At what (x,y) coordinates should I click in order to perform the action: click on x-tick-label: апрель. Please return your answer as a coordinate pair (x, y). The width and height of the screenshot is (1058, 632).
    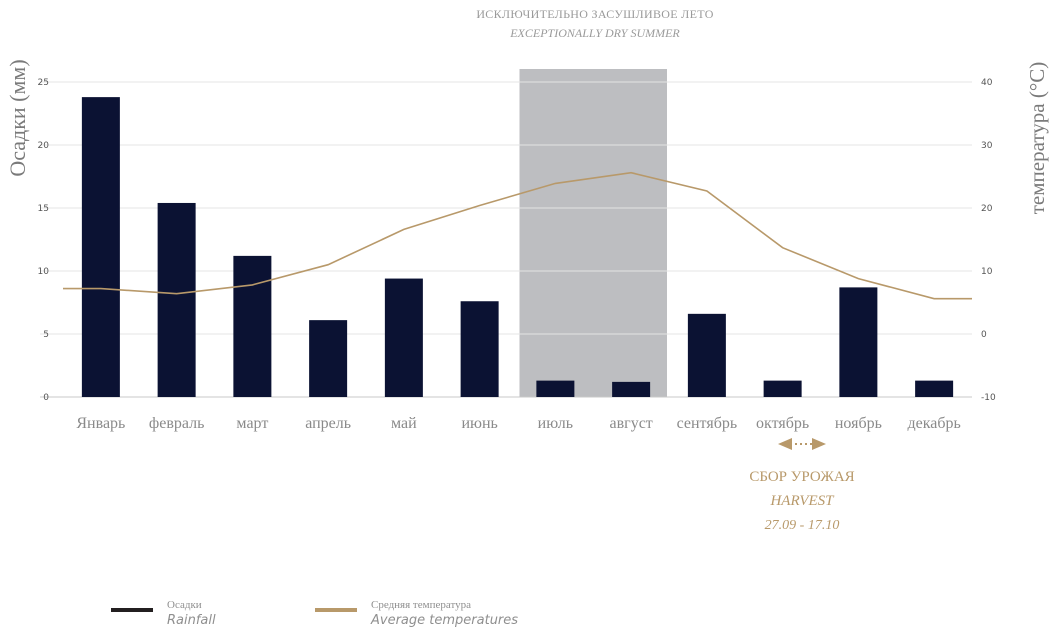
    Looking at the image, I should click on (328, 423).